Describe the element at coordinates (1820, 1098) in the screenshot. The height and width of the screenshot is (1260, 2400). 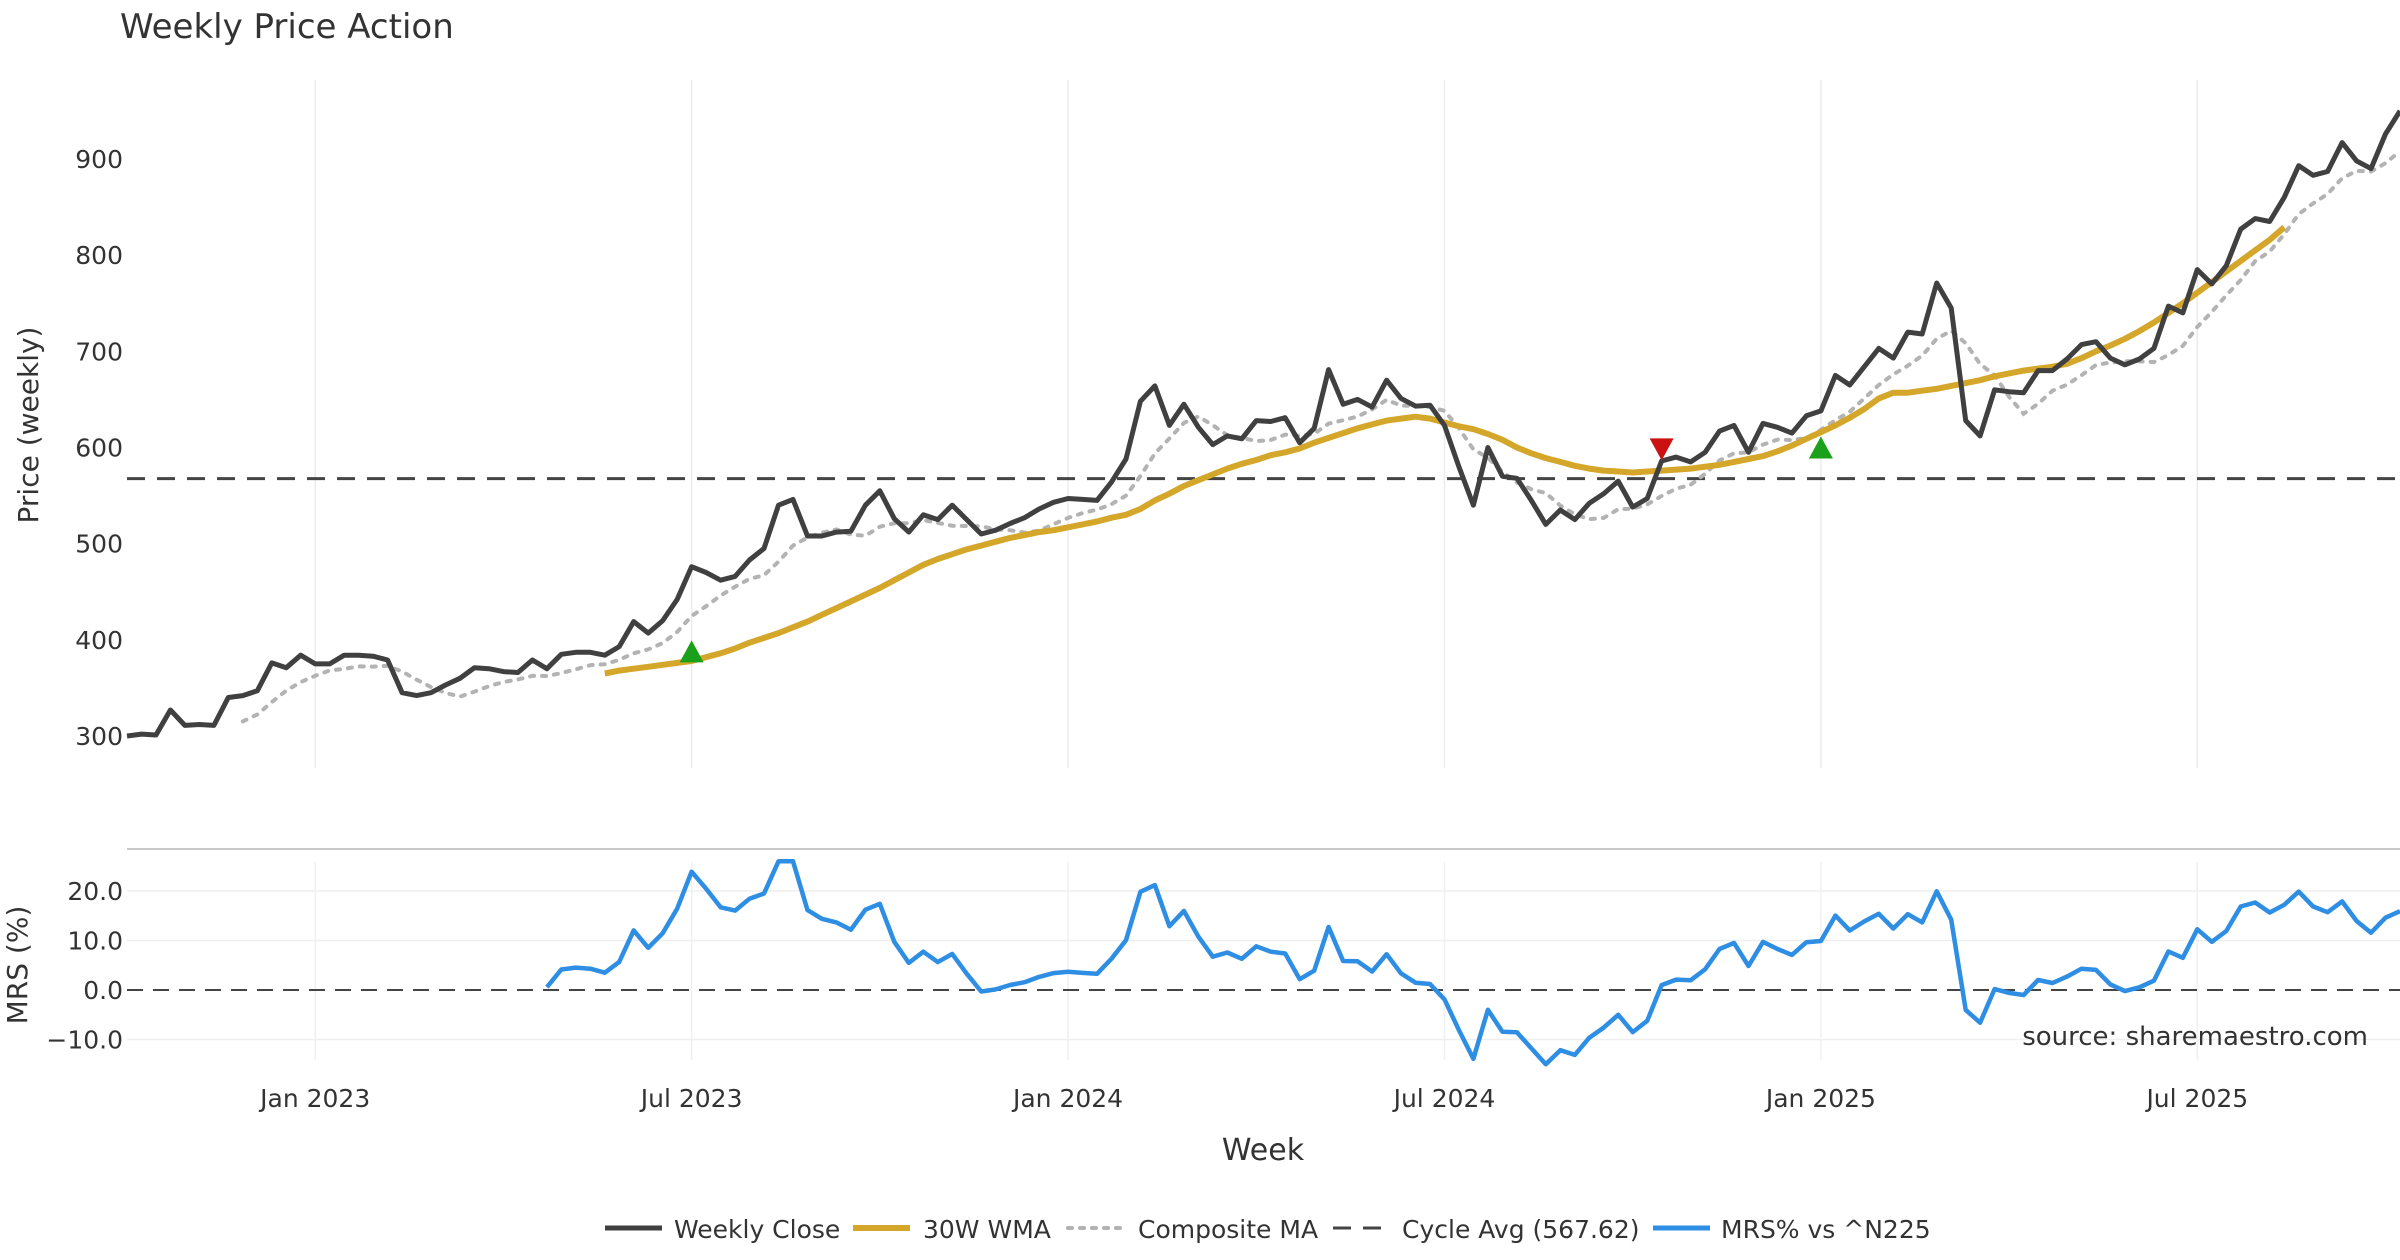
I see `x-tick-label: Jan 2025` at that location.